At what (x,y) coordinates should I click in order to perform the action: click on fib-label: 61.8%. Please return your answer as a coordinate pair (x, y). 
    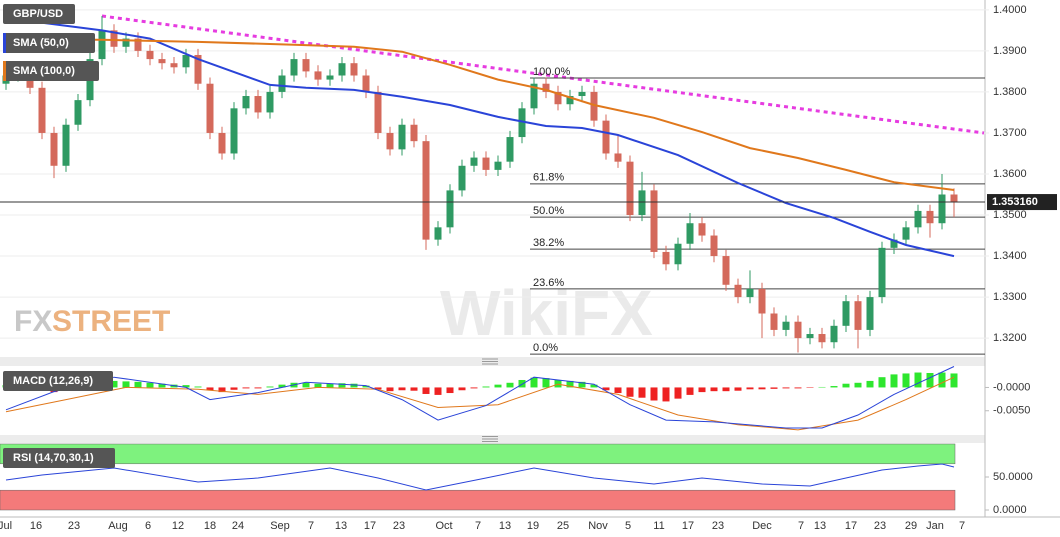
    Looking at the image, I should click on (548, 178).